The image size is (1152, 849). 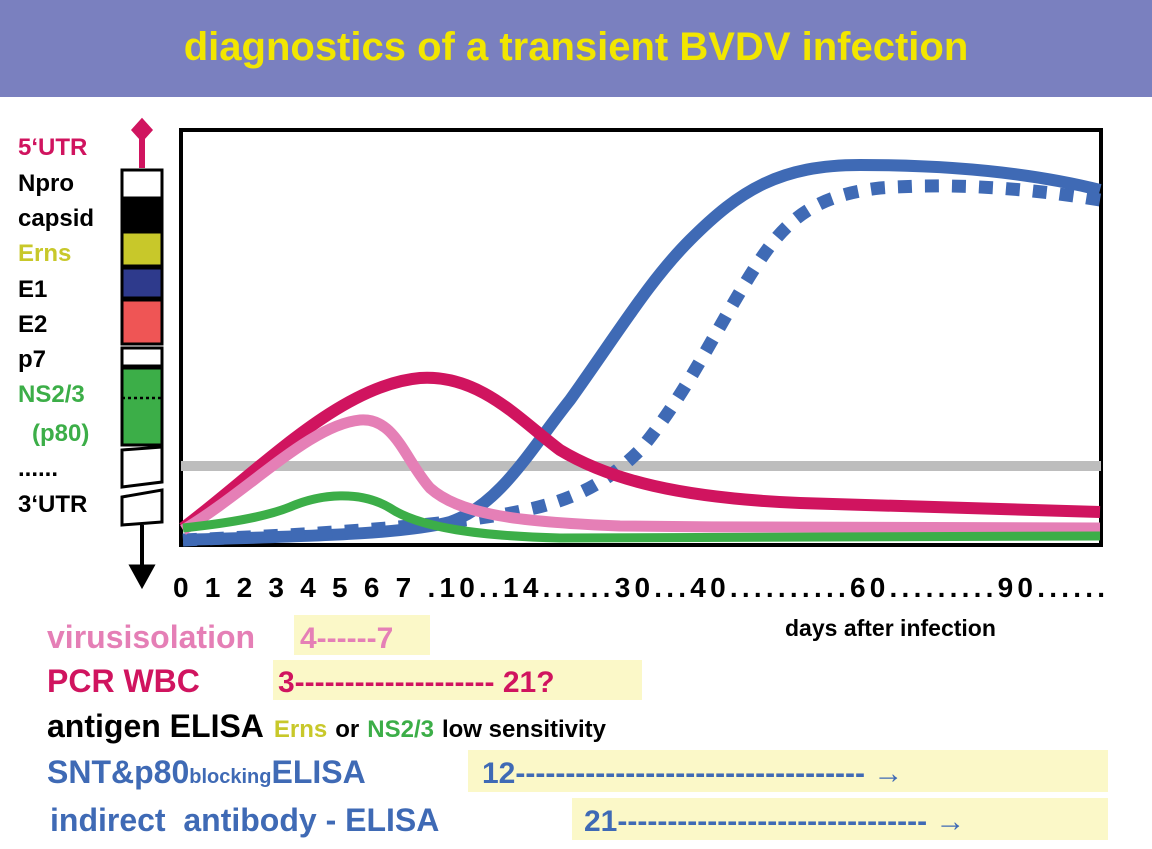 I want to click on genome-label: NS2/3, so click(x=51, y=394).